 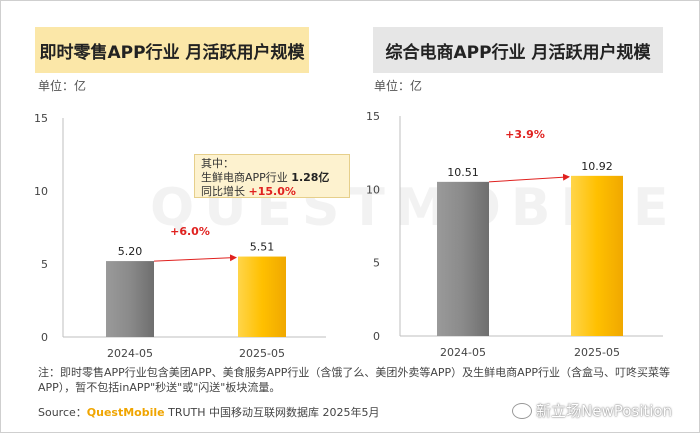 What do you see at coordinates (525, 134) in the screenshot?
I see `growth-label: +3.9%` at bounding box center [525, 134].